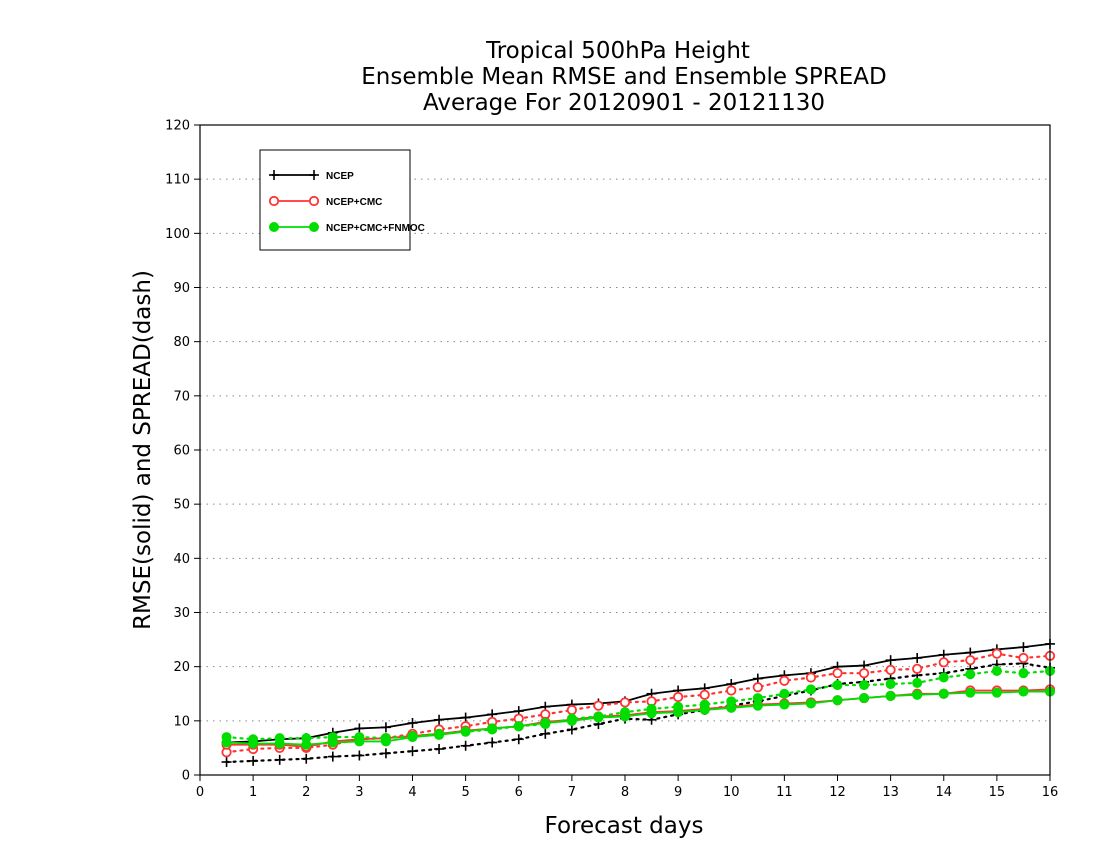 The image size is (1100, 850). I want to click on x-tick-label: 1, so click(253, 792).